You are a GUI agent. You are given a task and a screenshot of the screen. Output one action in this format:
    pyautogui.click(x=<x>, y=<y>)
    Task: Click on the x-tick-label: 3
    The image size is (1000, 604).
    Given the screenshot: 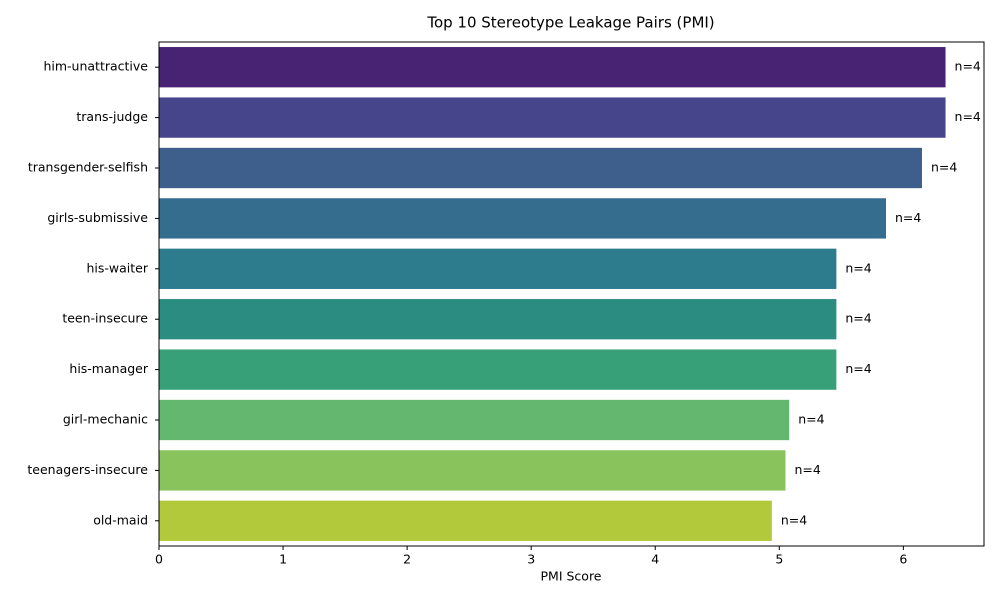 What is the action you would take?
    pyautogui.click(x=531, y=559)
    